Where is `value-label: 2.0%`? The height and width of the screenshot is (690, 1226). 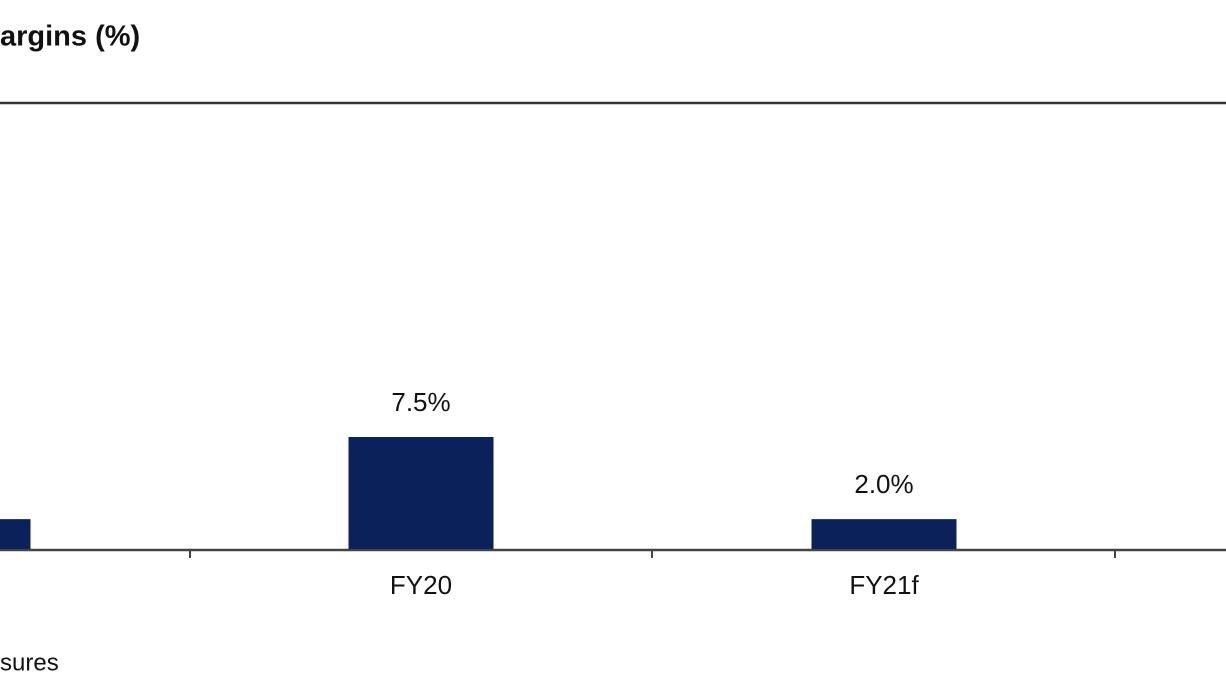
value-label: 2.0% is located at coordinates (883, 484).